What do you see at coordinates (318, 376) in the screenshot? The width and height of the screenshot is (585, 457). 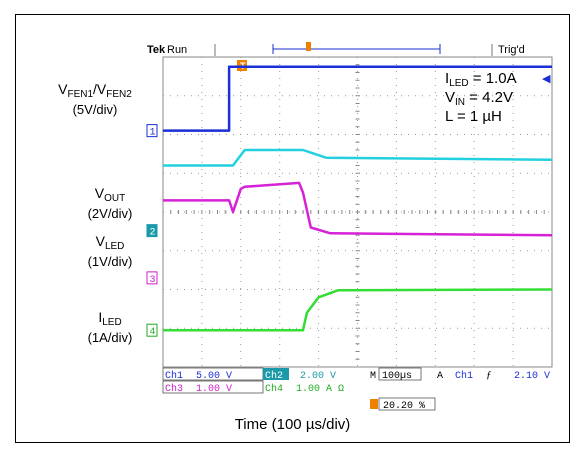 I see `readout-ch2-val: 2.00 V` at bounding box center [318, 376].